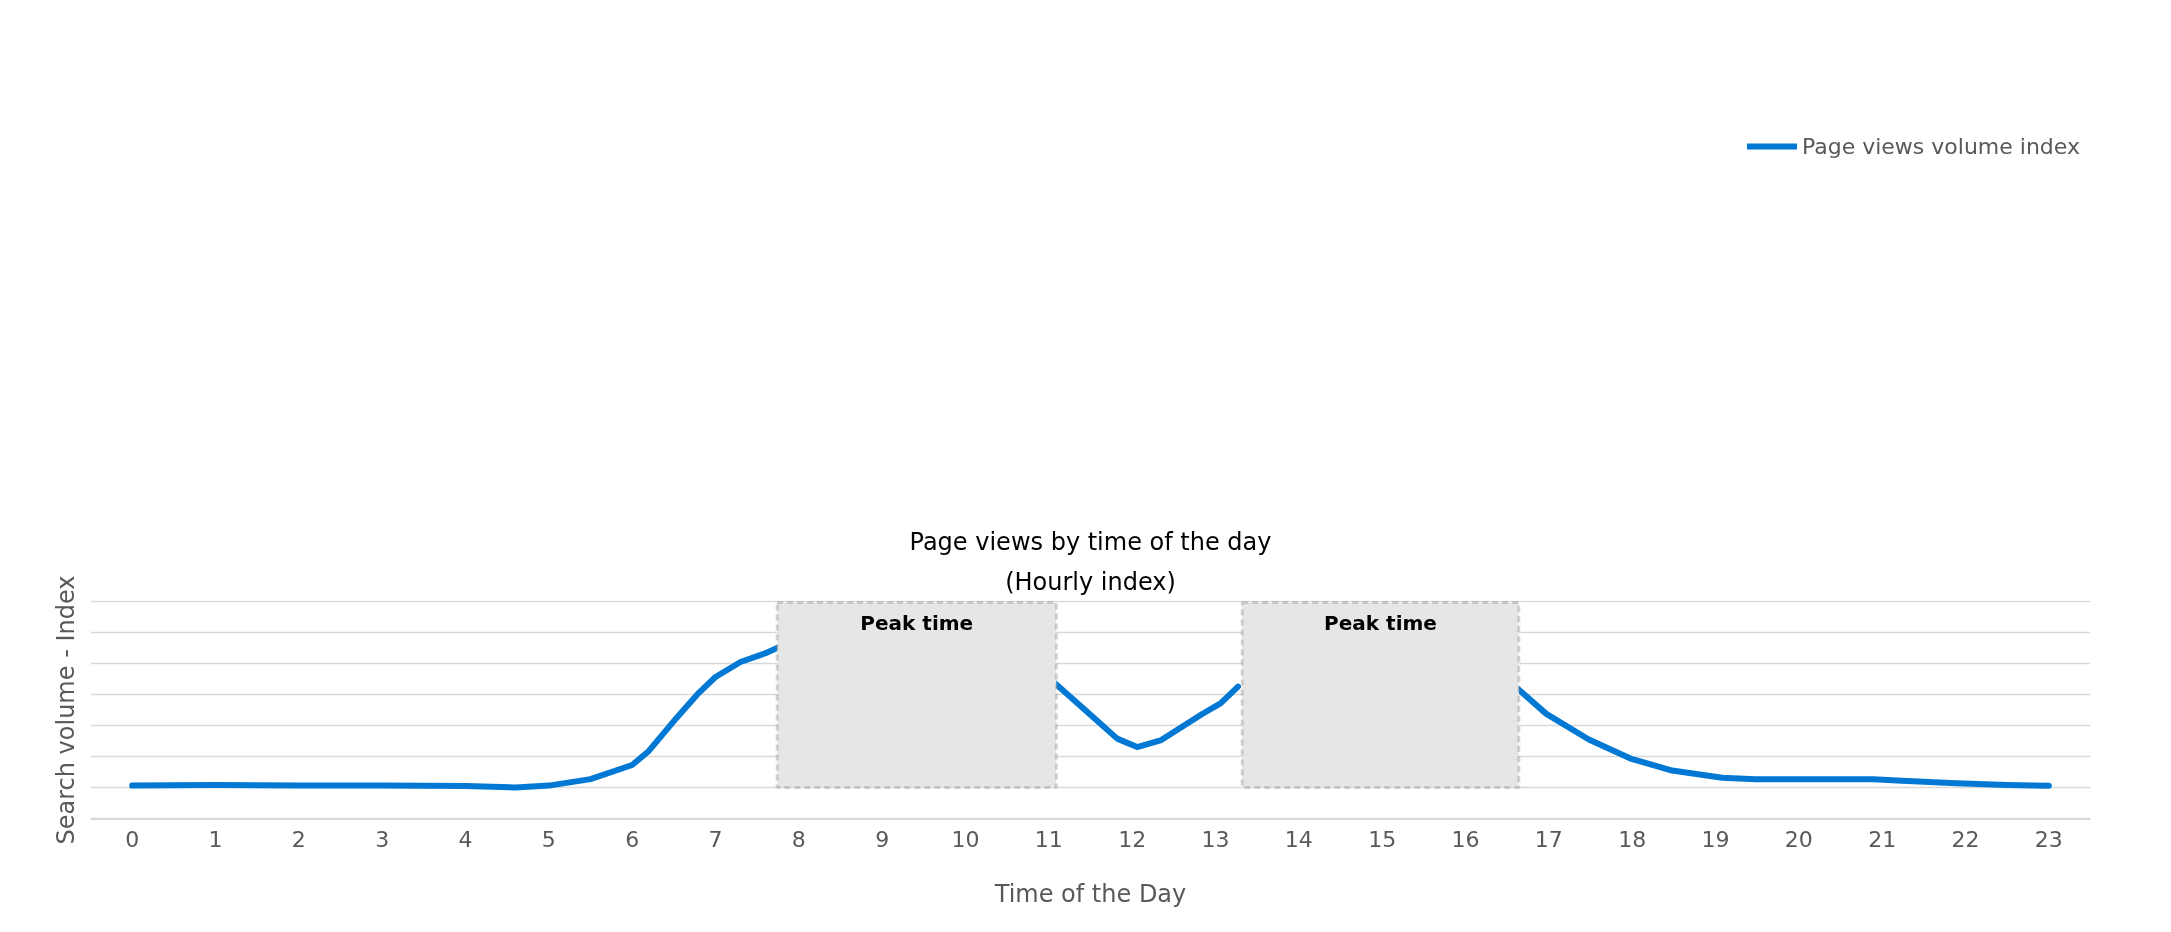  Describe the element at coordinates (1882, 839) in the screenshot. I see `x-tick-label: 21` at that location.